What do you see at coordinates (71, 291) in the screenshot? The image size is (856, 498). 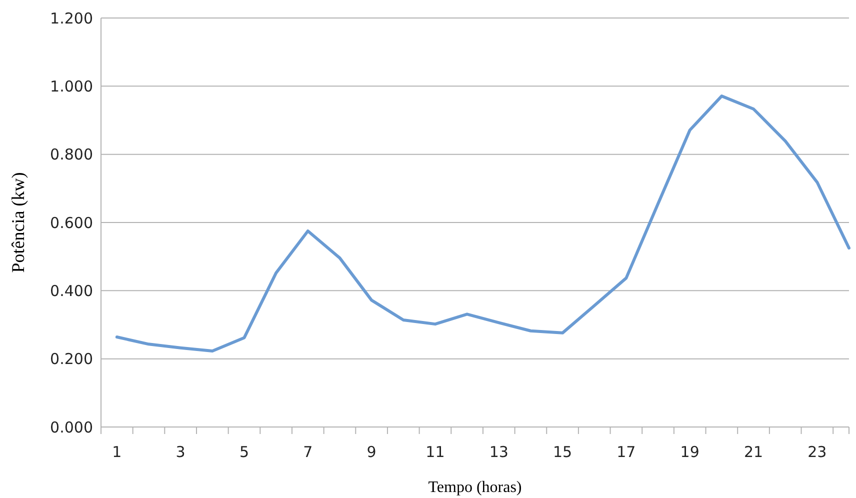 I see `y-tick-label: 0.400` at bounding box center [71, 291].